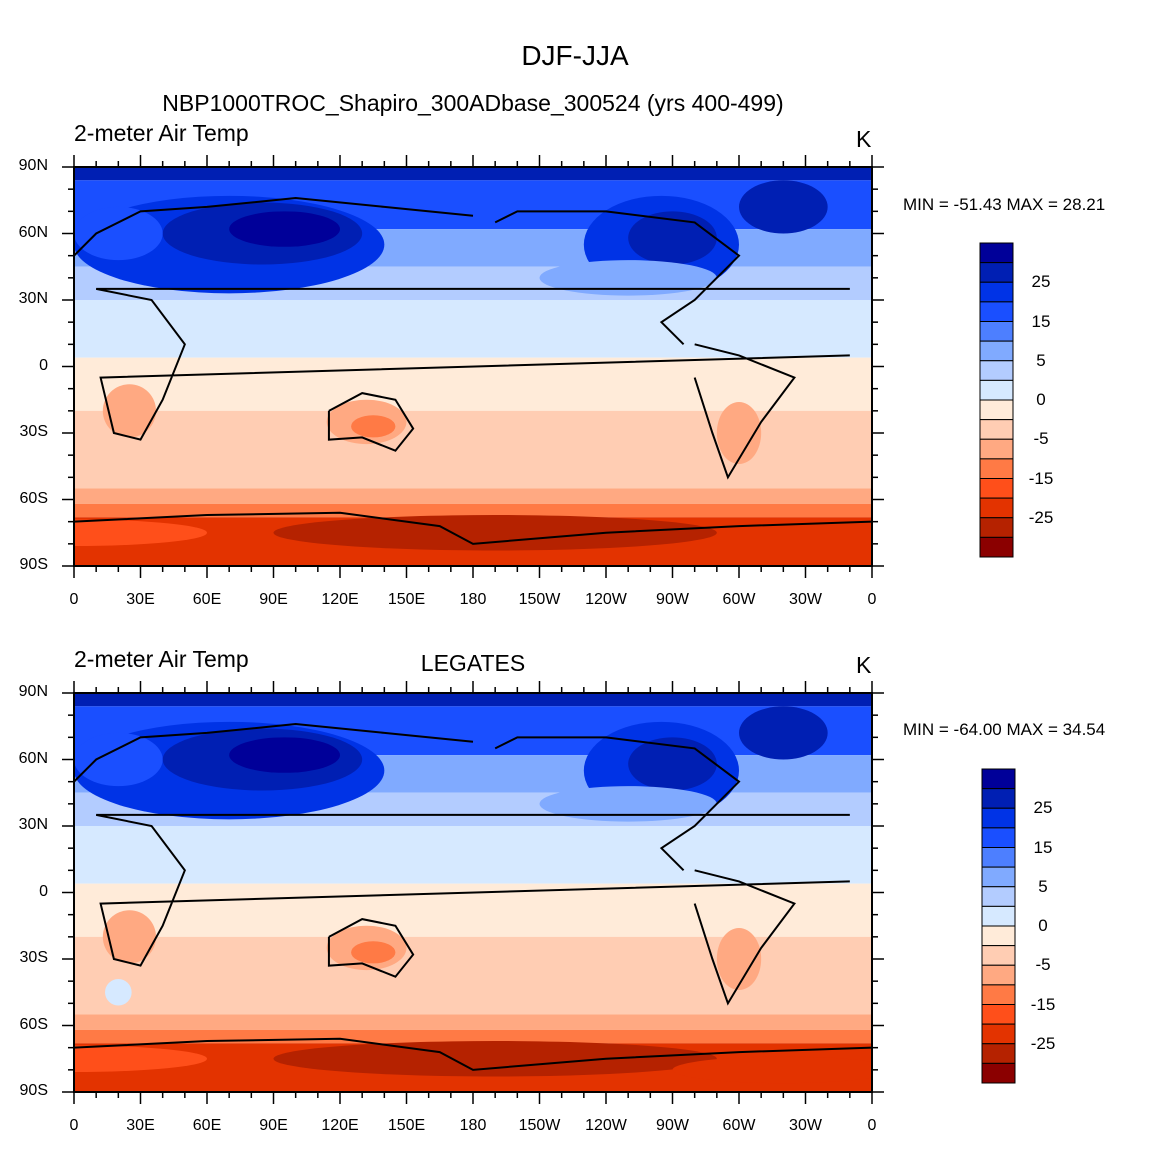  Describe the element at coordinates (473, 1125) in the screenshot. I see `lon-label: 180` at that location.